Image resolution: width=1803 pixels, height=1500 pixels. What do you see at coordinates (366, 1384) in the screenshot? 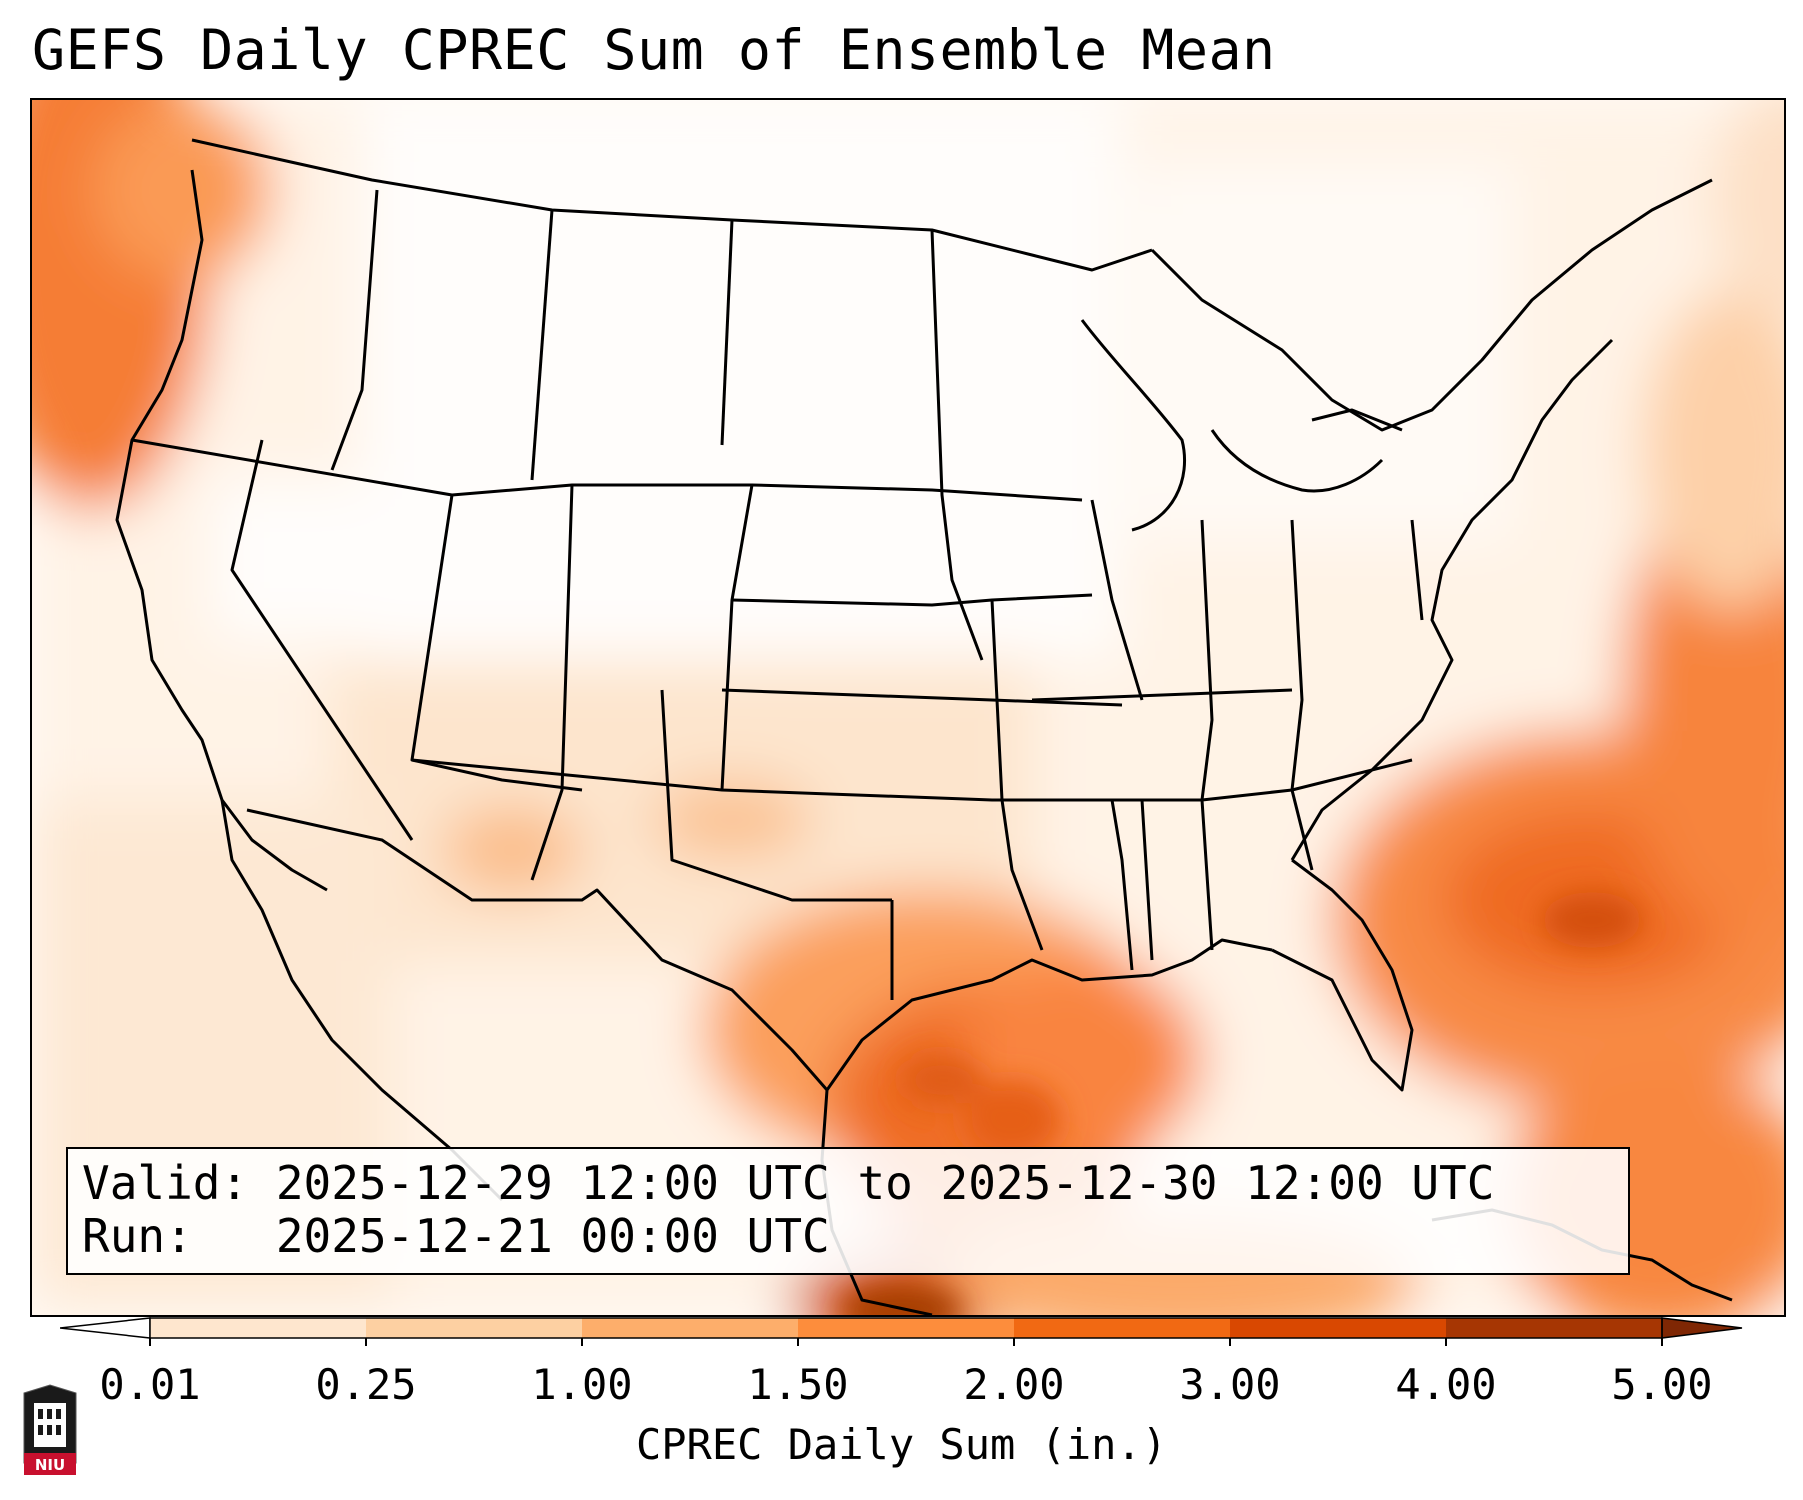
I see `colorbar-tick: 0.25` at bounding box center [366, 1384].